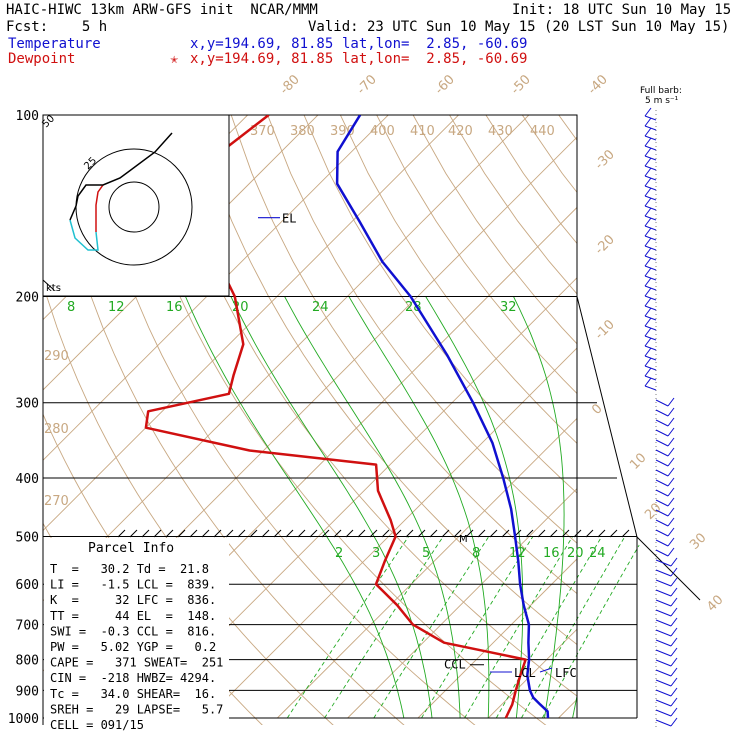 The image size is (740, 740). Describe the element at coordinates (134, 207) in the screenshot. I see `hodograph-ring-inner` at that location.